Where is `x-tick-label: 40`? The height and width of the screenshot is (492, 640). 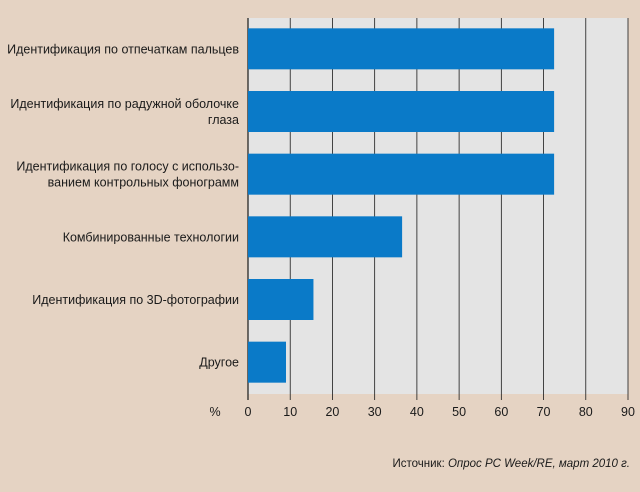
x-tick-label: 40 is located at coordinates (417, 412).